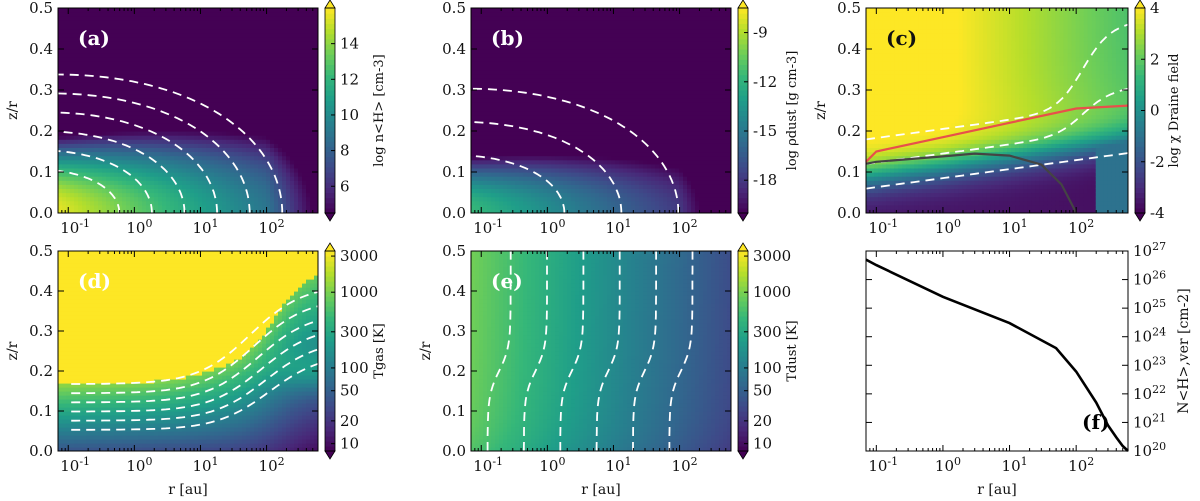  I want to click on colorbar-tick-label: 100, so click(354, 368).